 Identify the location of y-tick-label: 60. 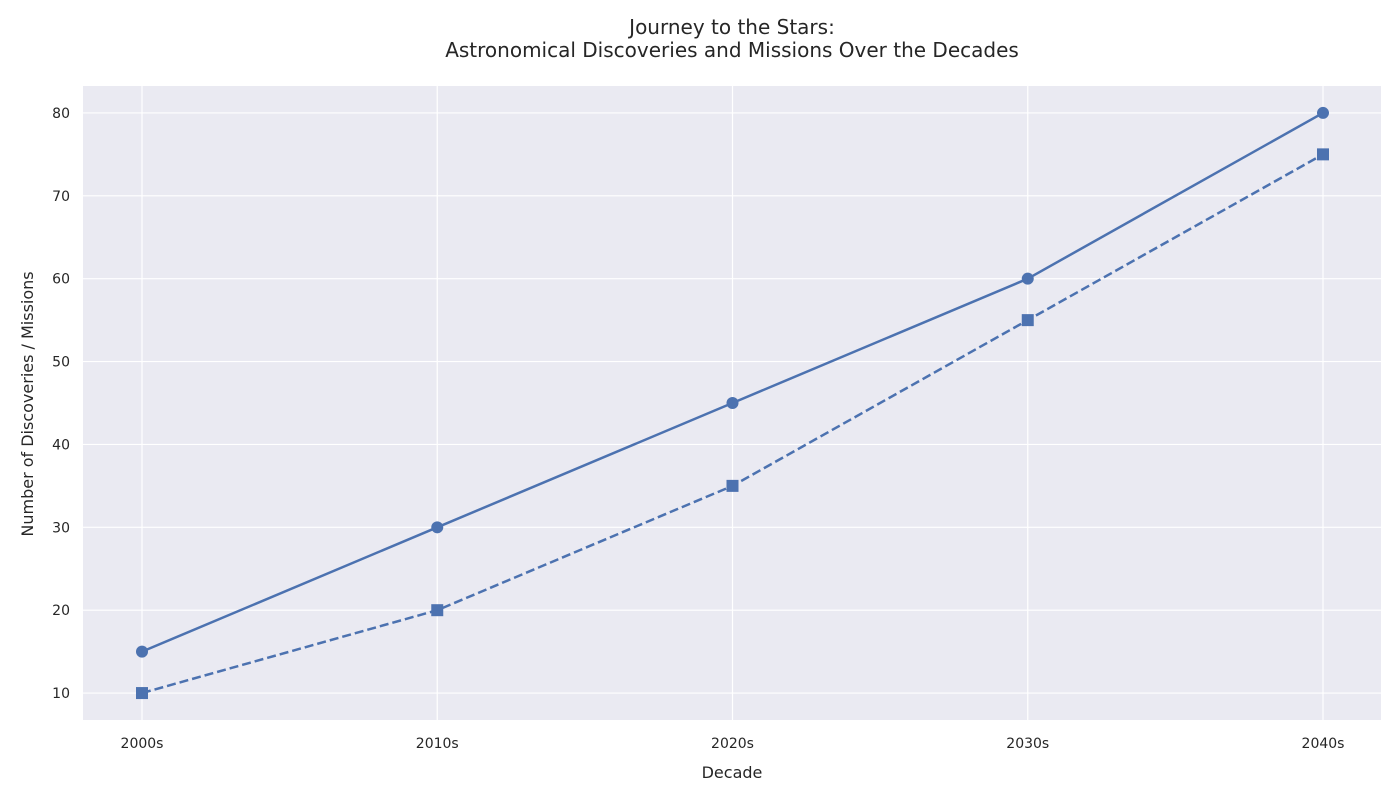
(61, 280).